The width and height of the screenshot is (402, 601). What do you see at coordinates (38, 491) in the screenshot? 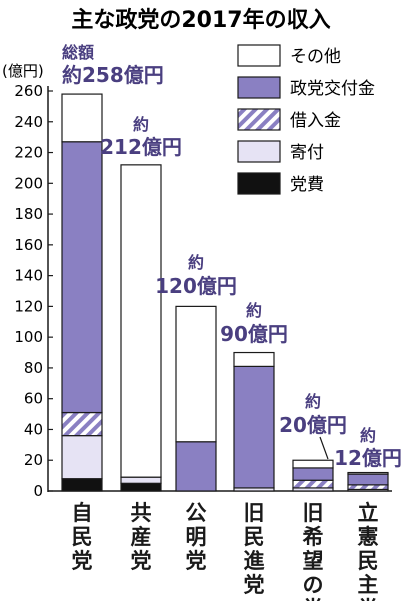
I see `y-tick-label: 0` at bounding box center [38, 491].